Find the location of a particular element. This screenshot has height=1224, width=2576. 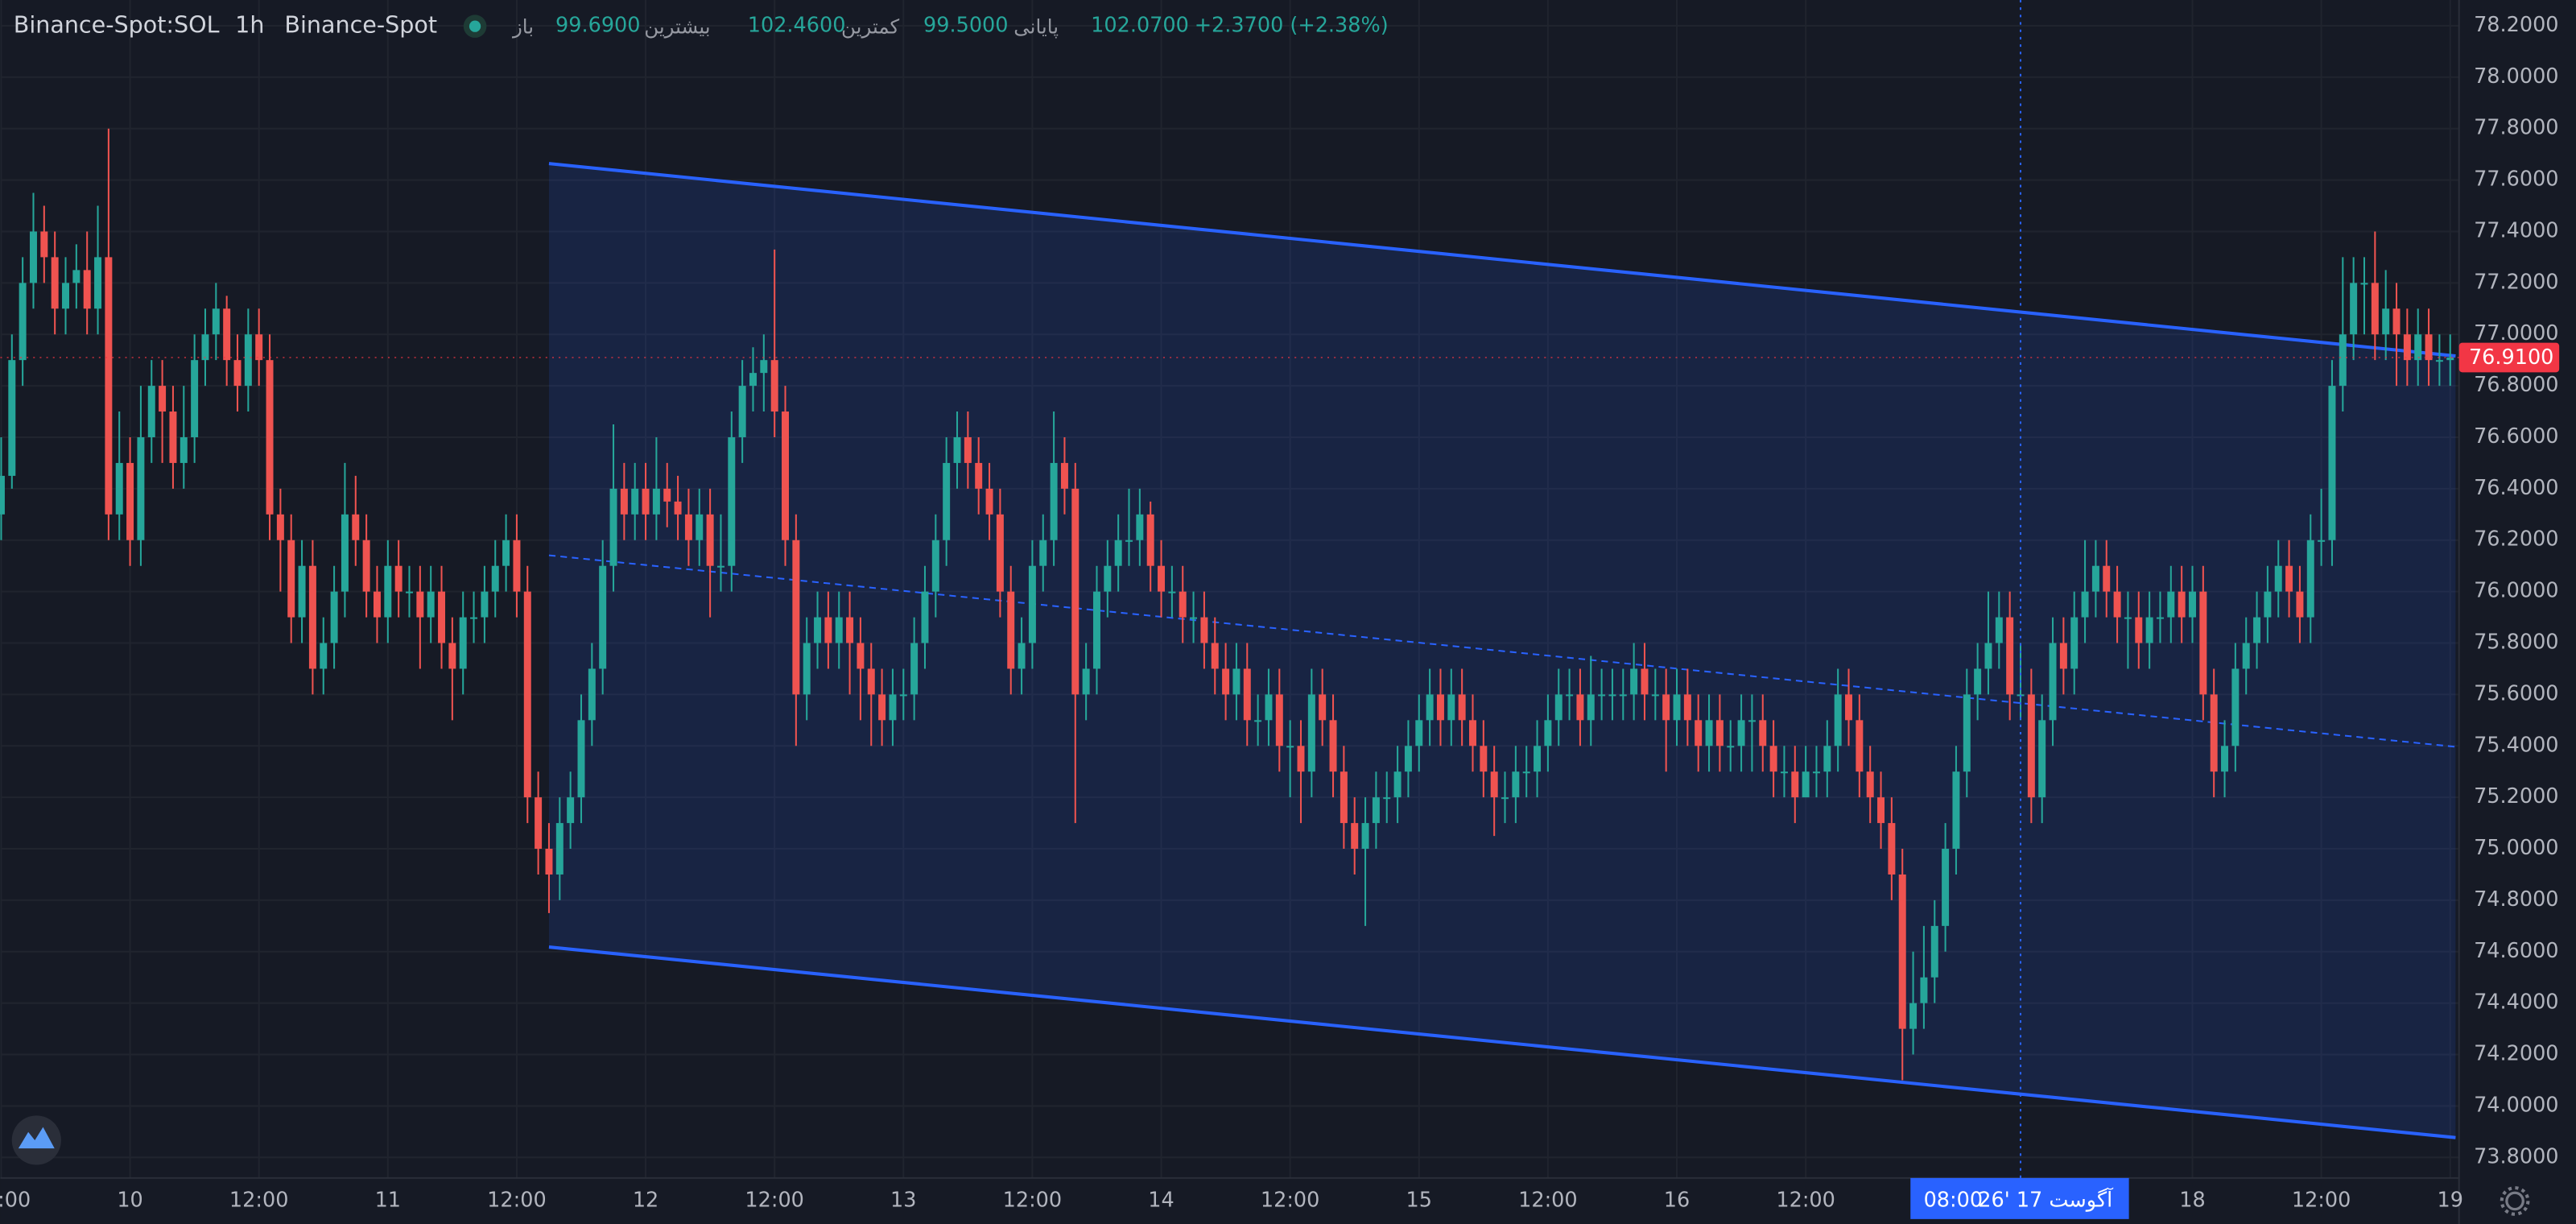

x-tick-label: 13 is located at coordinates (903, 1200).